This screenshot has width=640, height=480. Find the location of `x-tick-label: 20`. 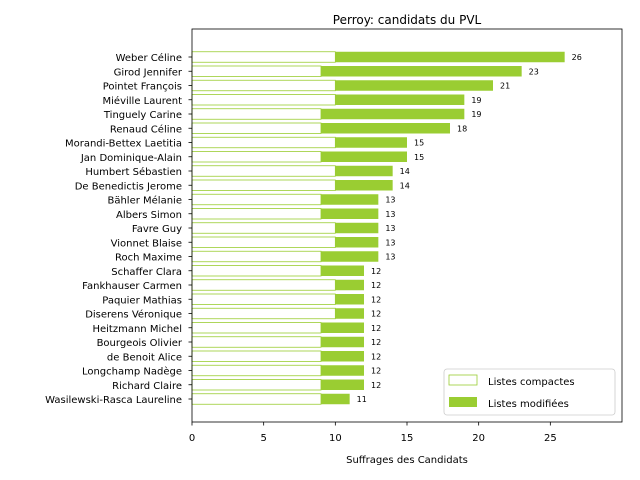

x-tick-label: 20 is located at coordinates (478, 438).